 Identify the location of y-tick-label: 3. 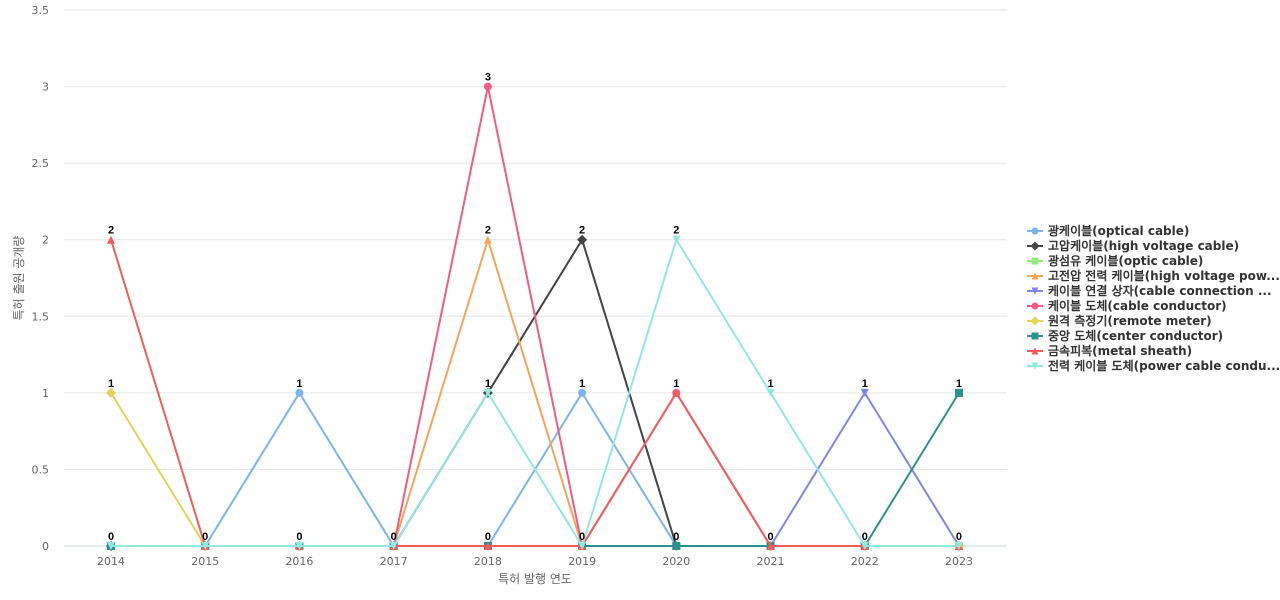
(45, 87).